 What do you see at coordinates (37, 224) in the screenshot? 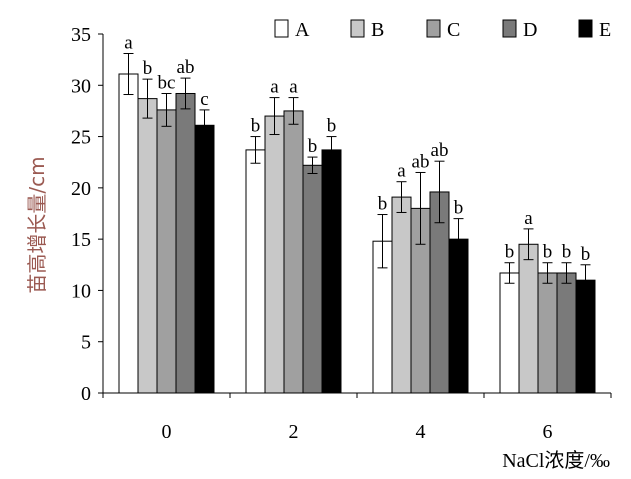
I see `y-axis-title: 苗高增长量/cm` at bounding box center [37, 224].